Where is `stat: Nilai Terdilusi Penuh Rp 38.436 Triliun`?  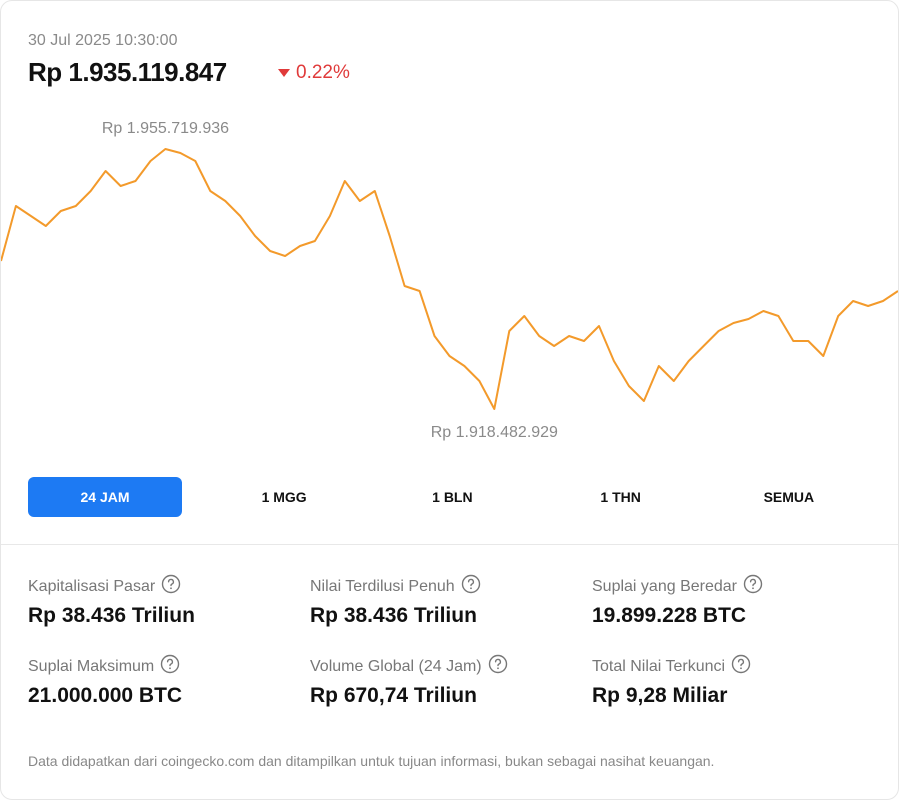 stat: Nilai Terdilusi Penuh Rp 38.436 Triliun is located at coordinates (451, 601).